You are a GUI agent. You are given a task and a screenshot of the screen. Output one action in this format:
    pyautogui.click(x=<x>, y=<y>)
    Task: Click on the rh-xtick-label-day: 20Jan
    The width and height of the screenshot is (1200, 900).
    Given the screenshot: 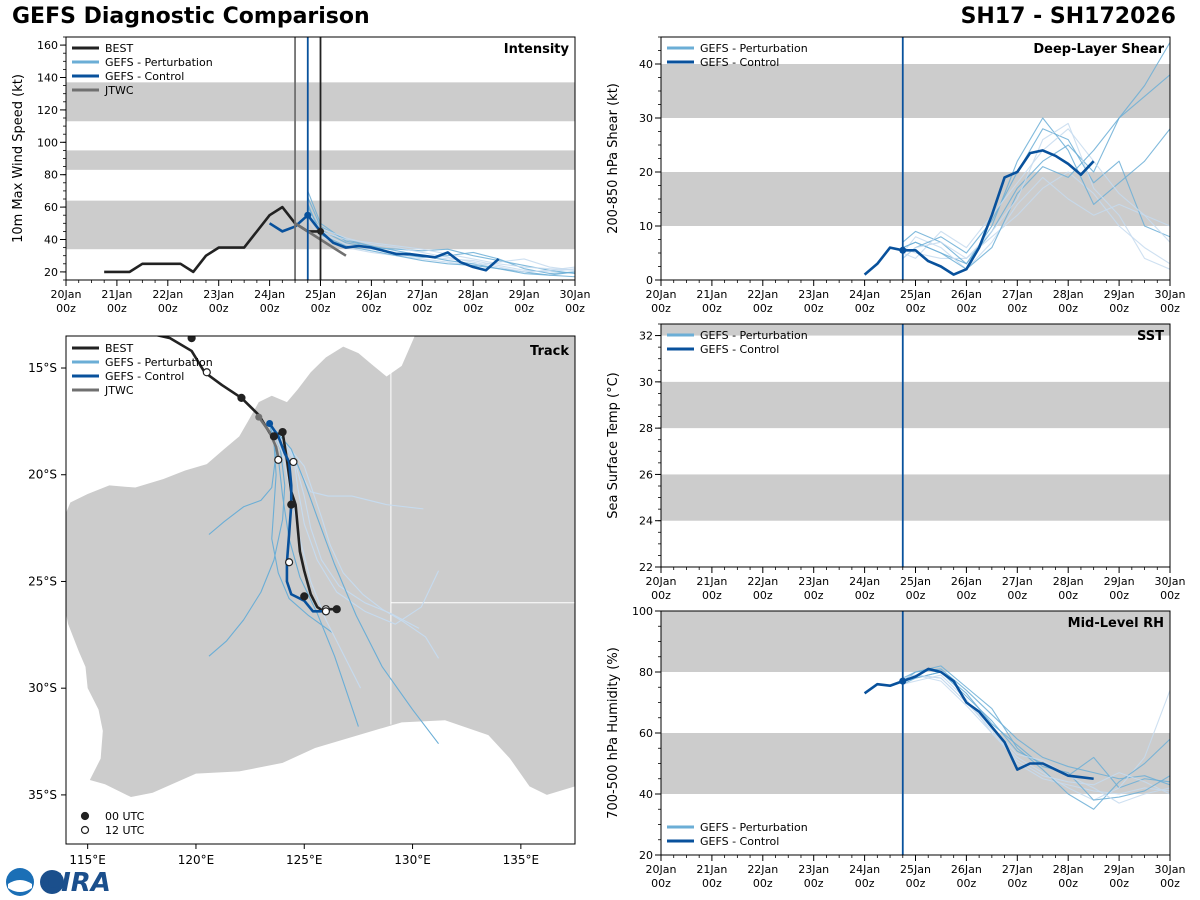 What is the action you would take?
    pyautogui.click(x=661, y=869)
    